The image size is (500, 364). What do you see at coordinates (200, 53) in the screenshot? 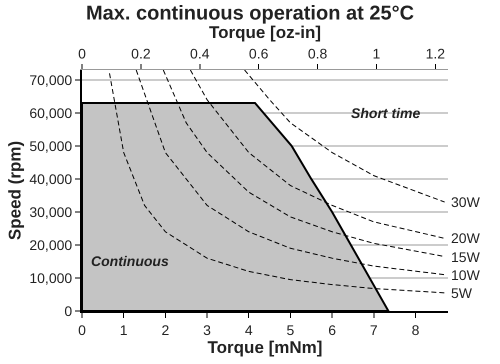
I see `x2-tick-label: 0.4` at bounding box center [200, 53].